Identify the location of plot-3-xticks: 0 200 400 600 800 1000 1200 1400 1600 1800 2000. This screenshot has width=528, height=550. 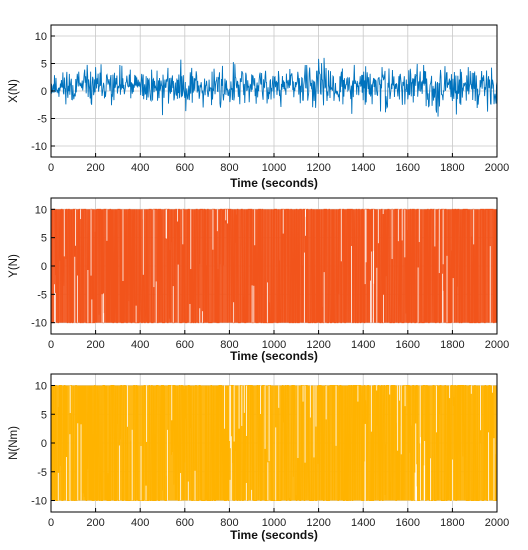
(278, 518).